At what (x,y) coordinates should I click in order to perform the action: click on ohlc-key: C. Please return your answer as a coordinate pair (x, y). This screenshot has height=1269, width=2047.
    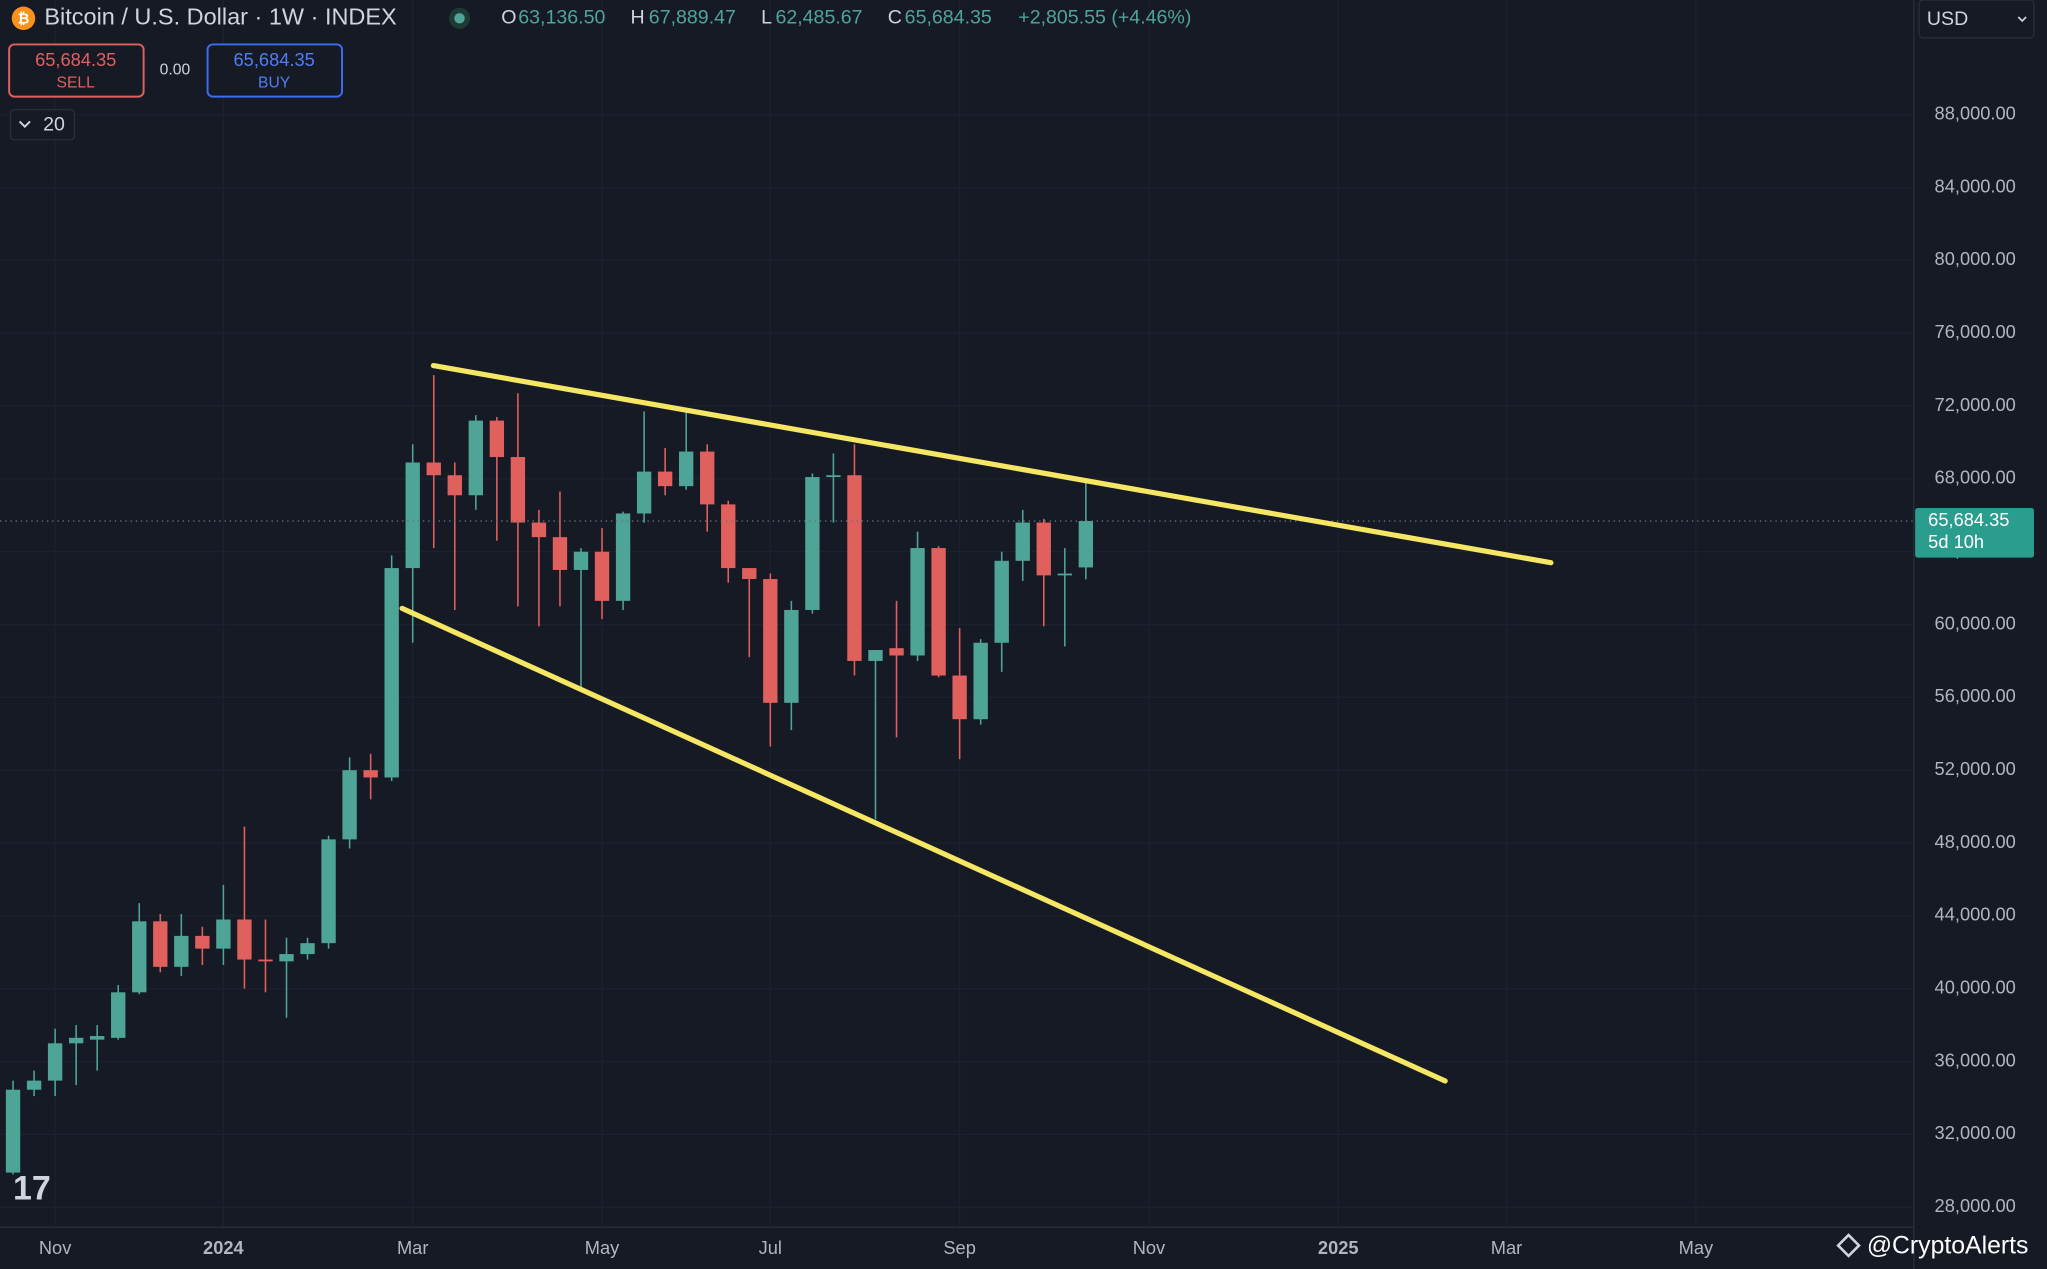
    Looking at the image, I should click on (895, 17).